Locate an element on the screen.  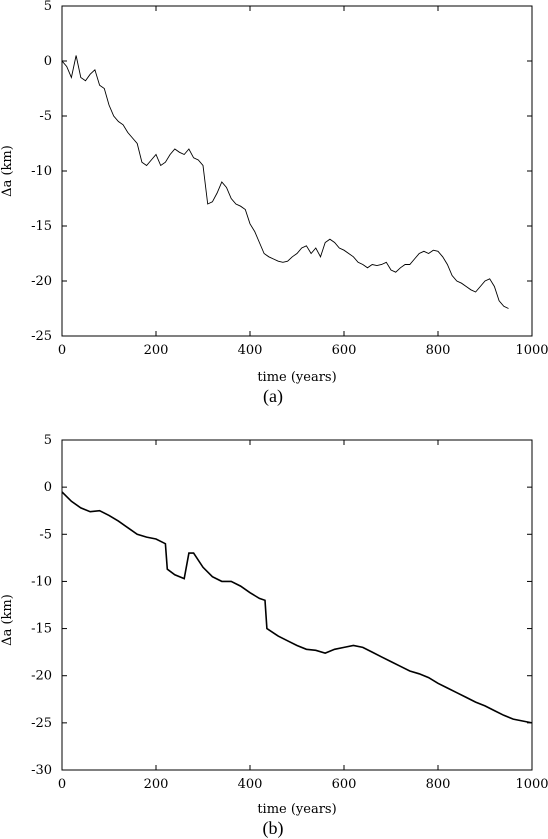
x-axis-label-b: time (years) is located at coordinates (296, 809).